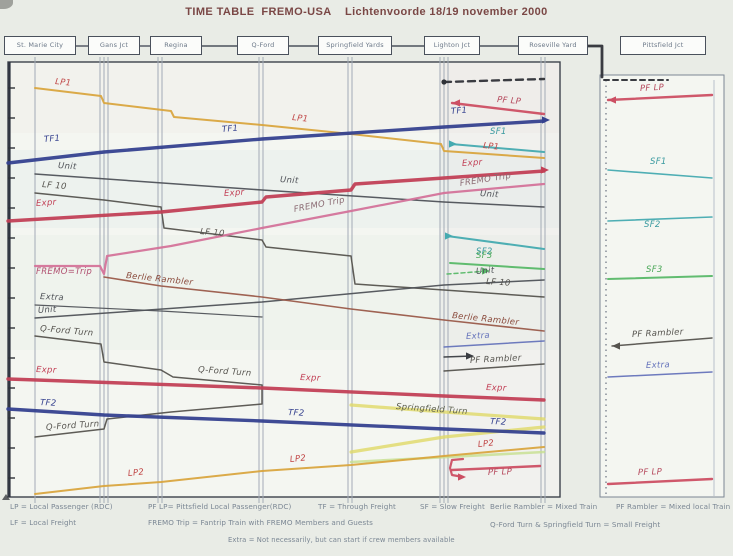 This screenshot has width=733, height=556. What do you see at coordinates (444, 82) in the screenshot?
I see `train-dot-light-engine` at bounding box center [444, 82].